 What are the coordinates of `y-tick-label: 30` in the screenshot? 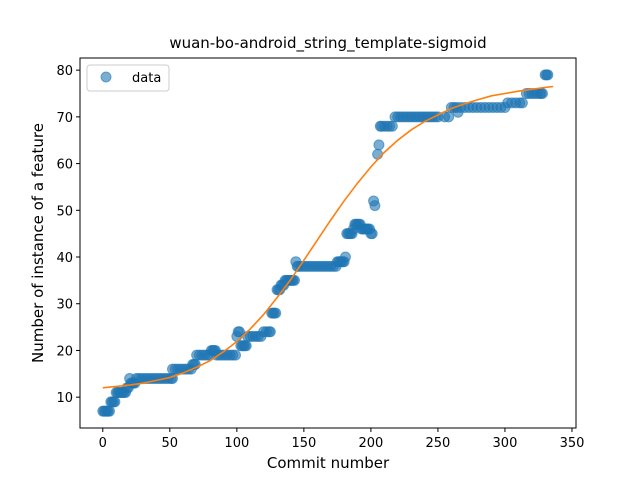 It's located at (64, 305).